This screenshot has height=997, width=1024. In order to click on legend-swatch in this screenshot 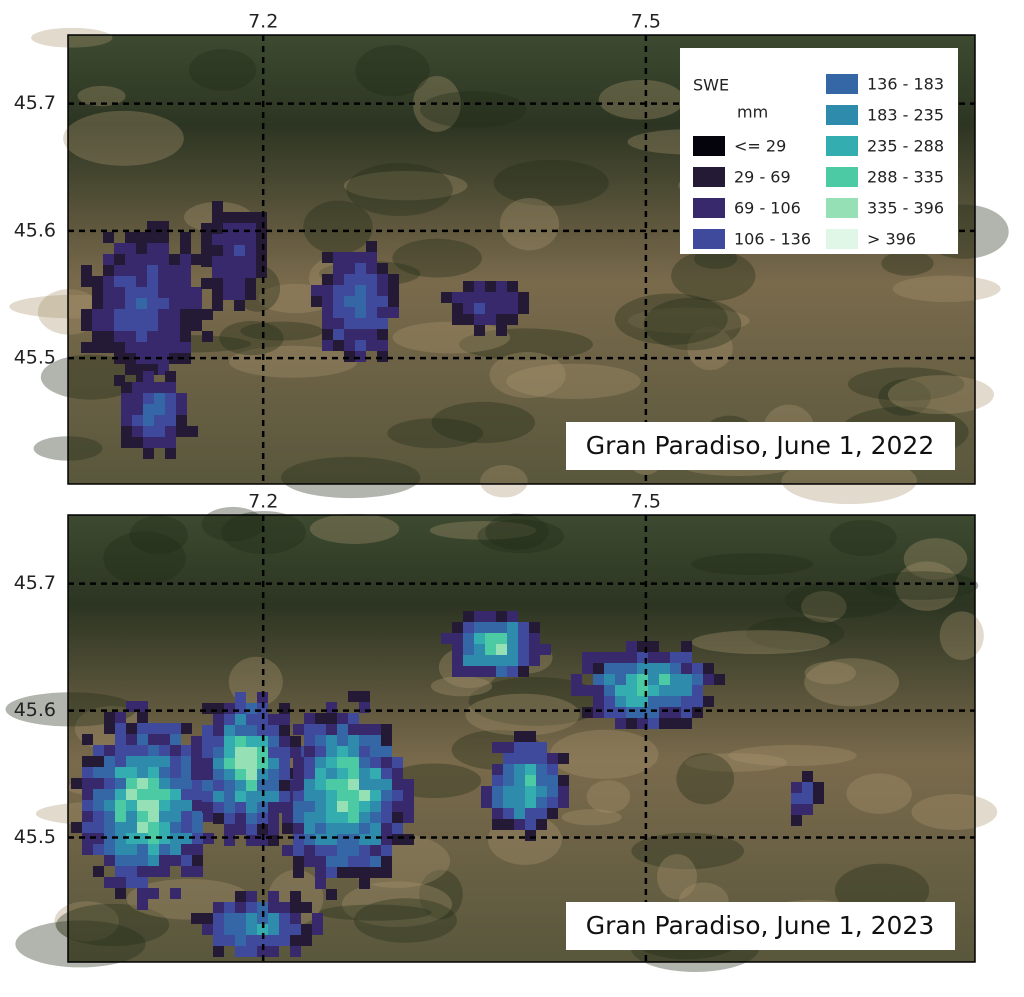, I will do `click(709, 208)`.